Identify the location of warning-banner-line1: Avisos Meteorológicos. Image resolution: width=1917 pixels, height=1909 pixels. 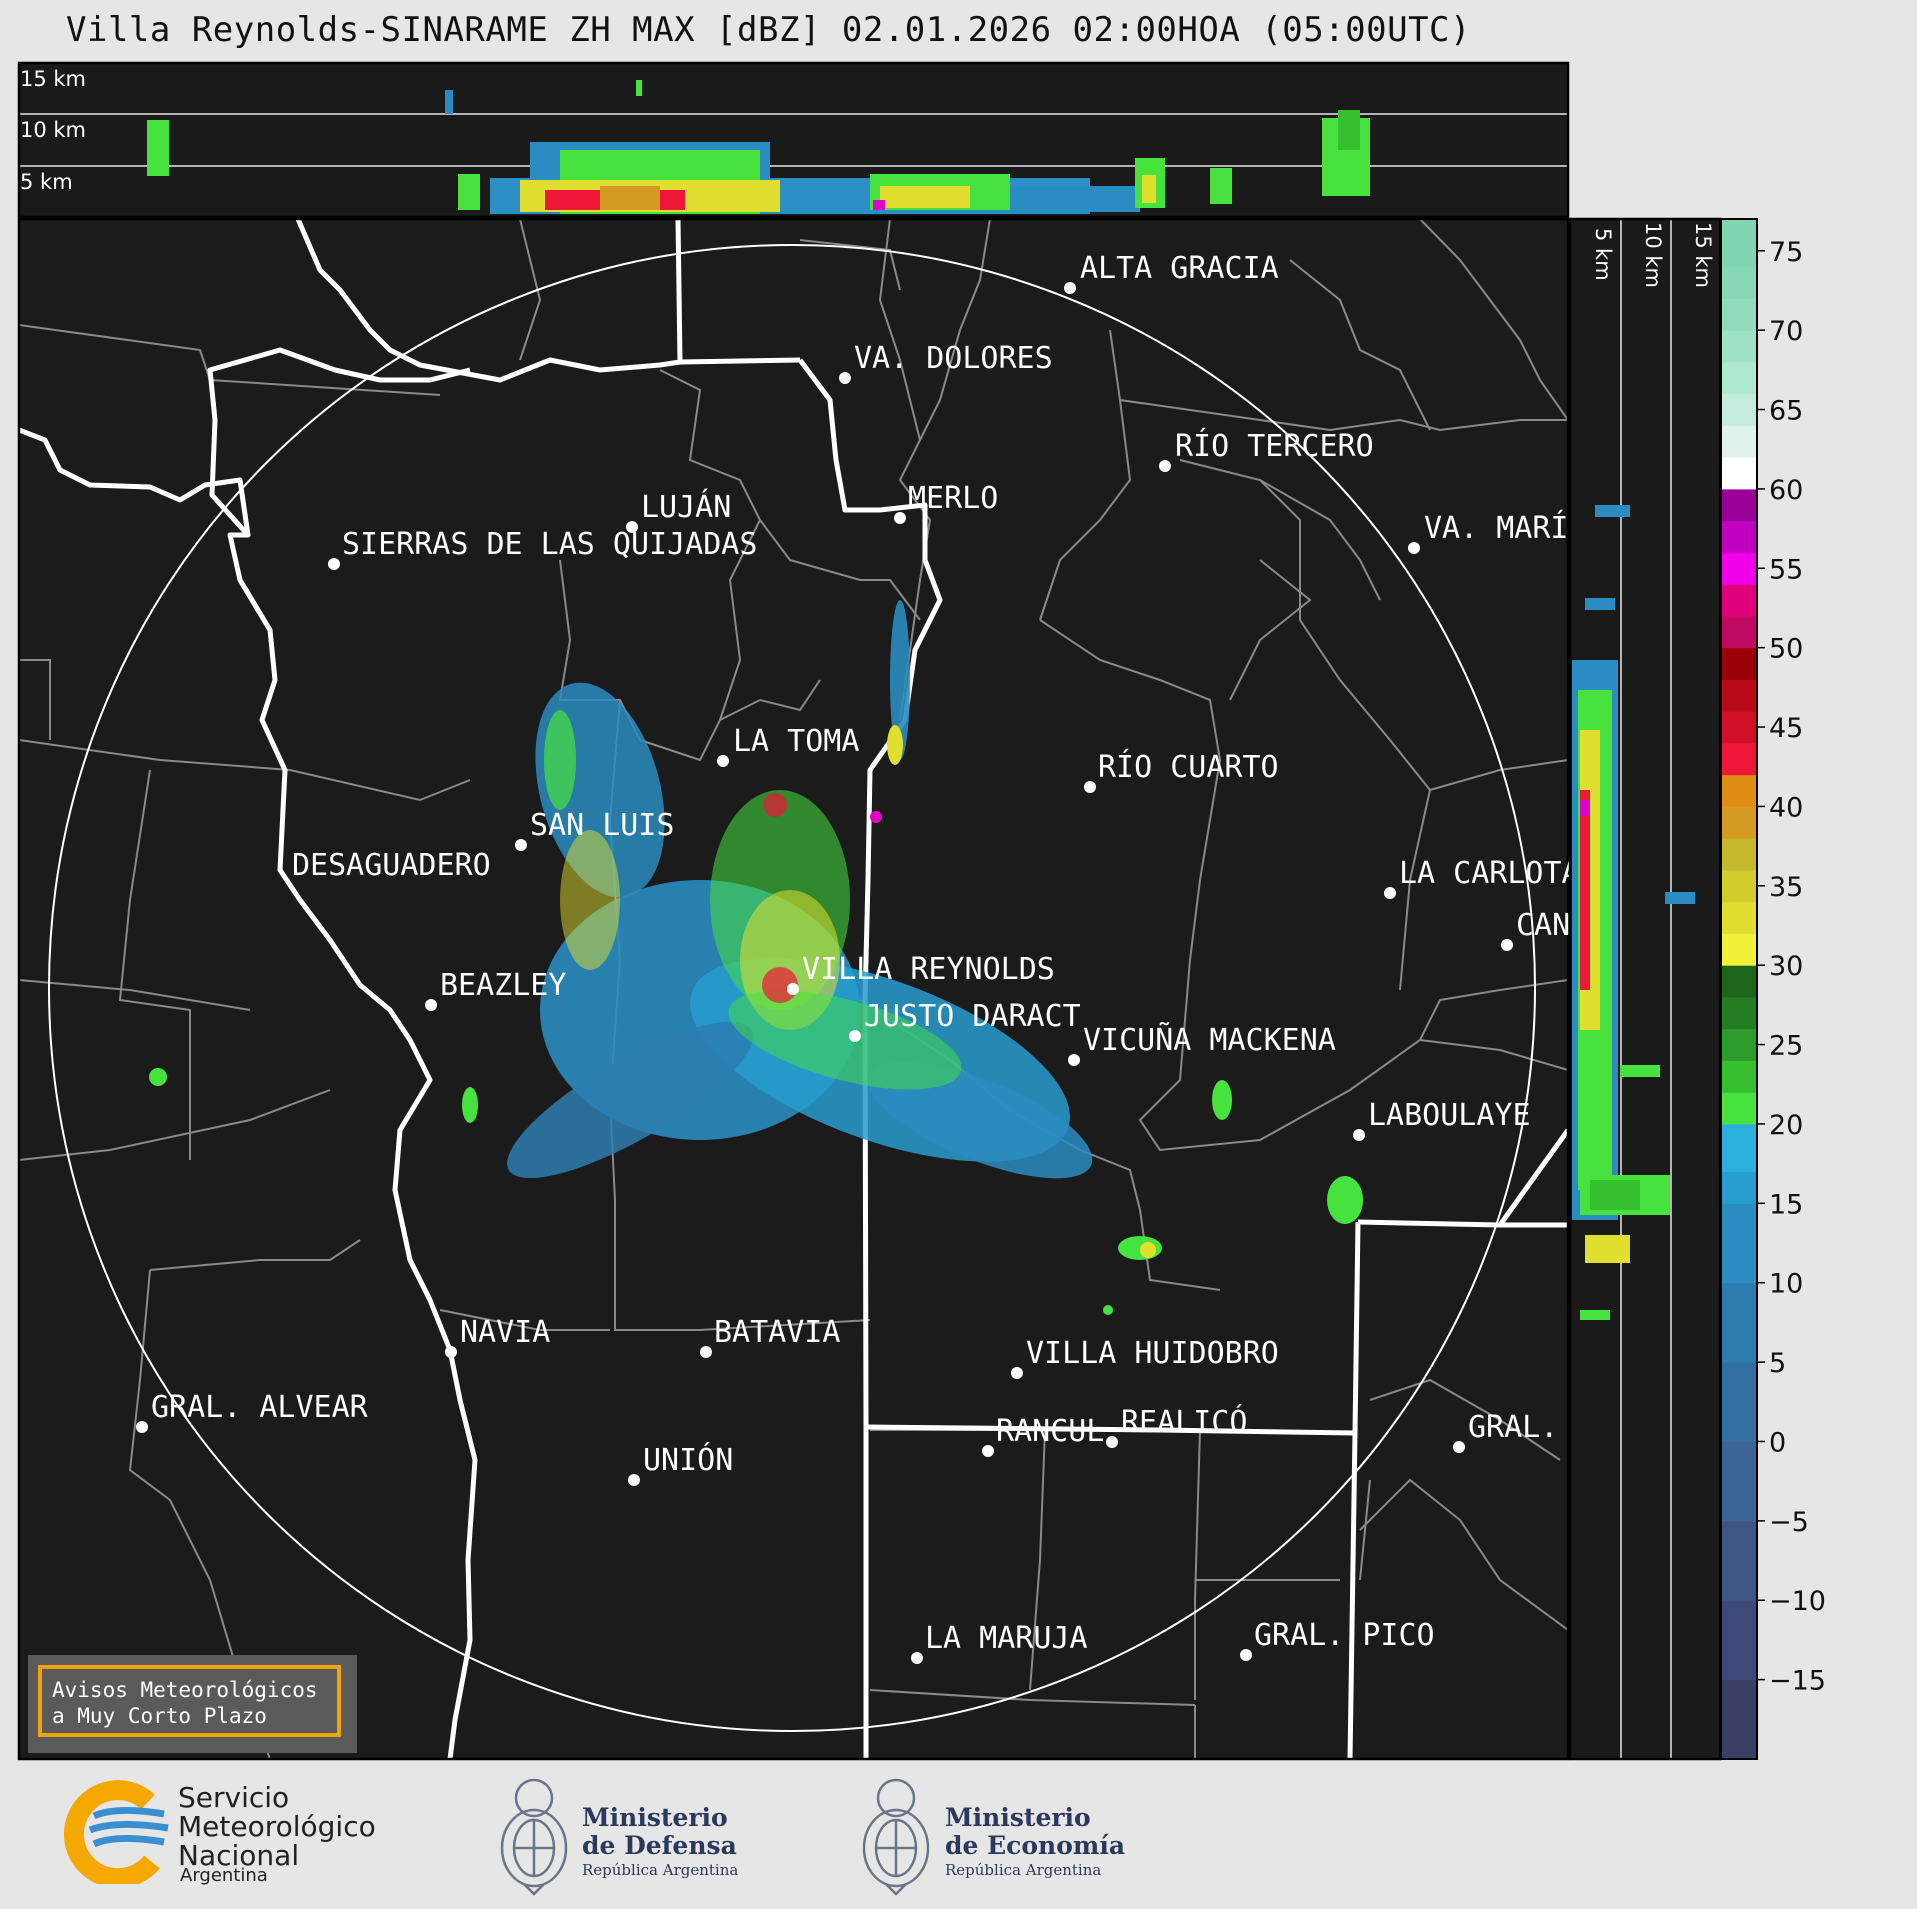
(185, 1690).